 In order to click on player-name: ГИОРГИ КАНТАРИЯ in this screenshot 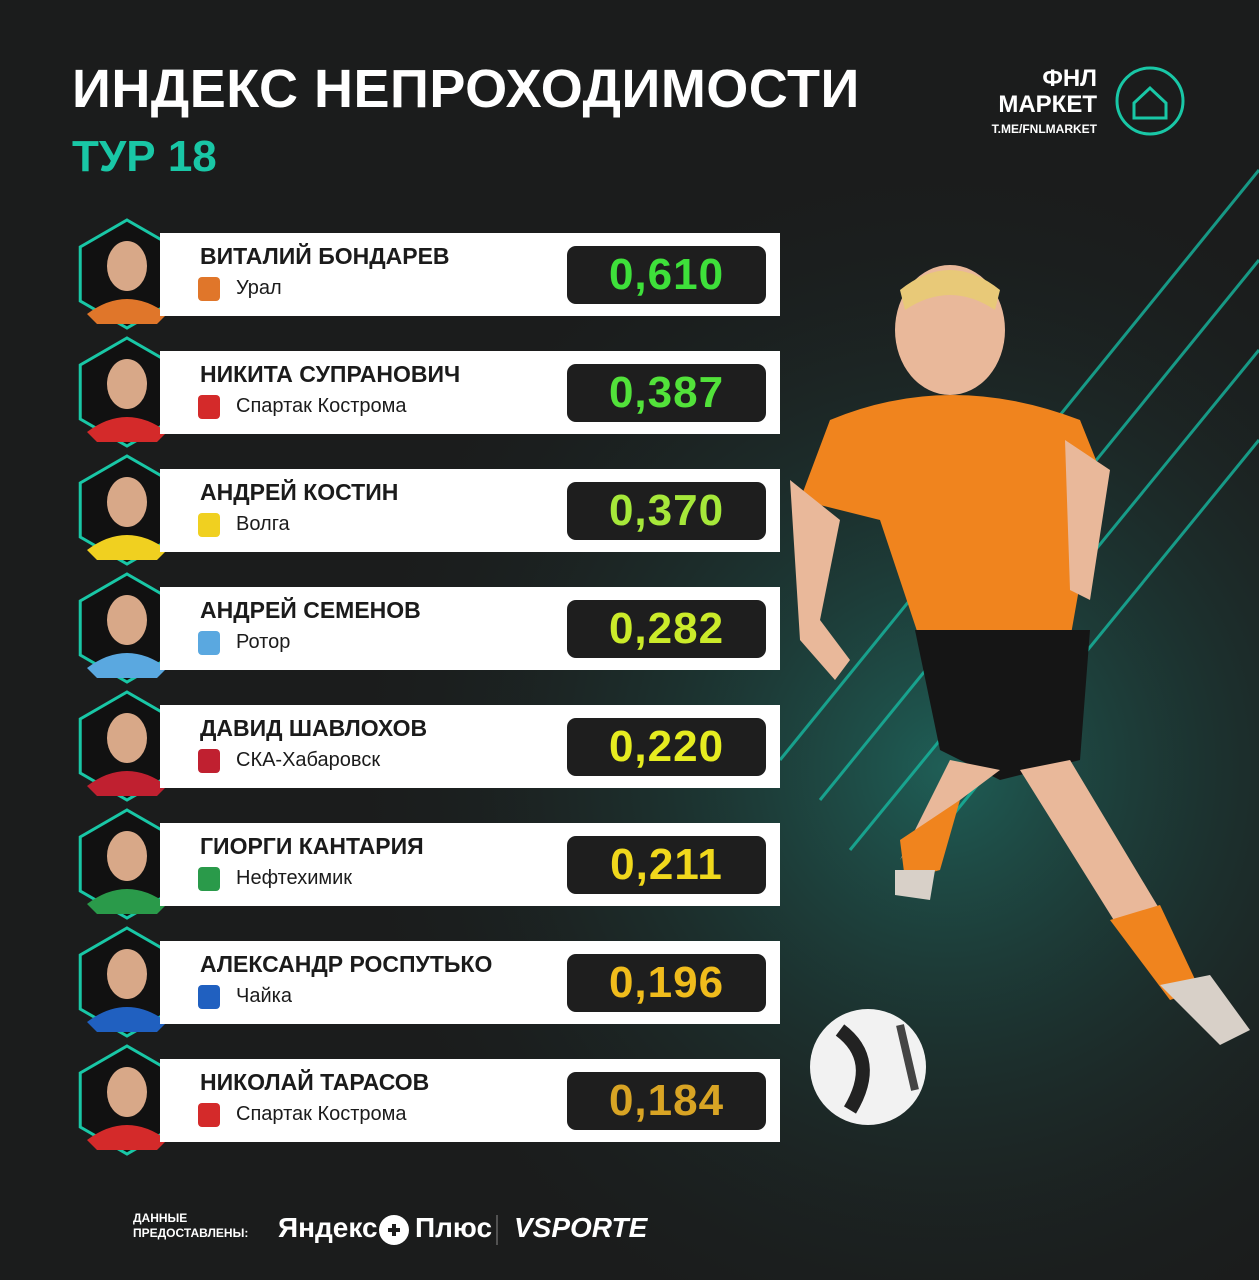, I will do `click(312, 846)`.